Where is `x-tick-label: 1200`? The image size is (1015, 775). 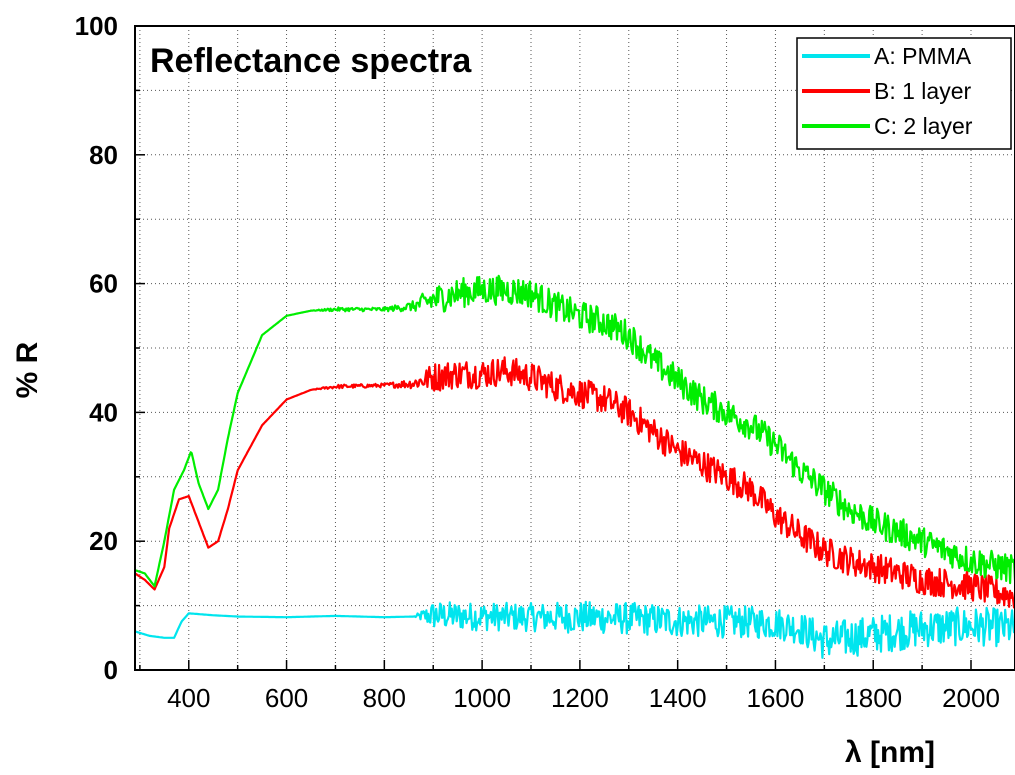
x-tick-label: 1200 is located at coordinates (580, 698).